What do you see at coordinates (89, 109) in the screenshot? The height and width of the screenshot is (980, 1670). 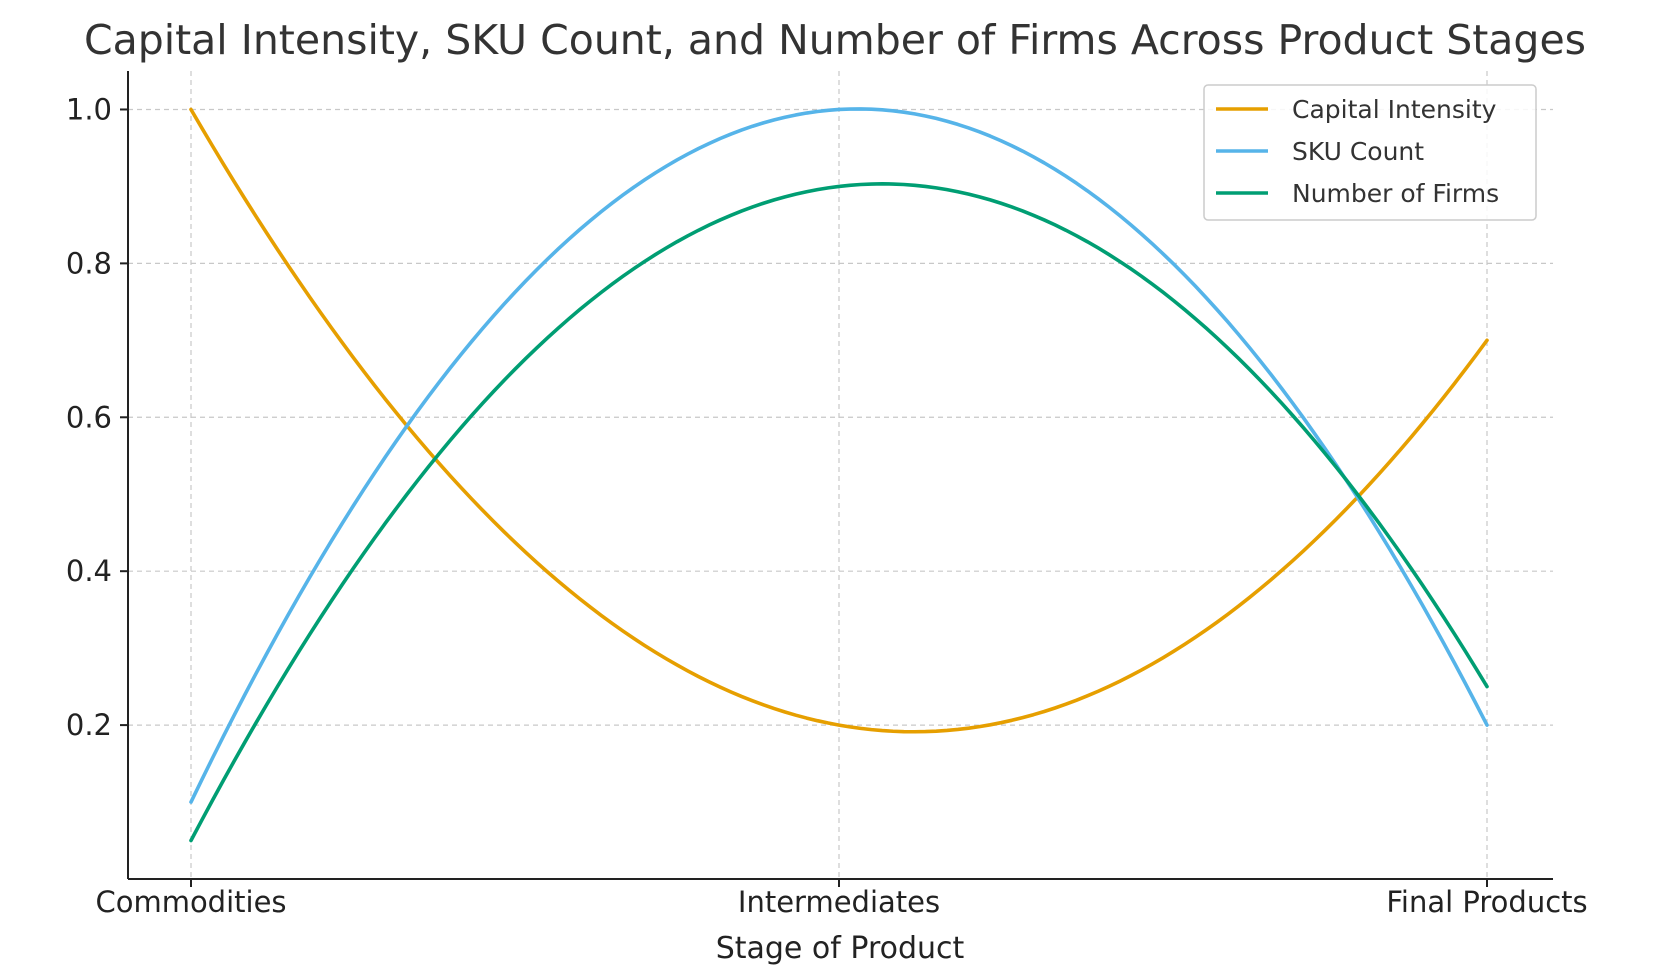 I see `y-tick-label: 1.0` at bounding box center [89, 109].